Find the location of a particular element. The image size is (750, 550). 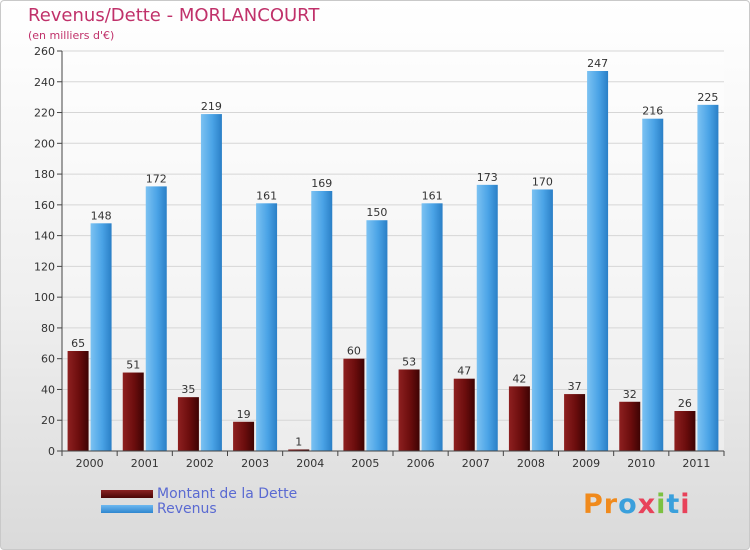

bar-dette-2007 is located at coordinates (464, 414).